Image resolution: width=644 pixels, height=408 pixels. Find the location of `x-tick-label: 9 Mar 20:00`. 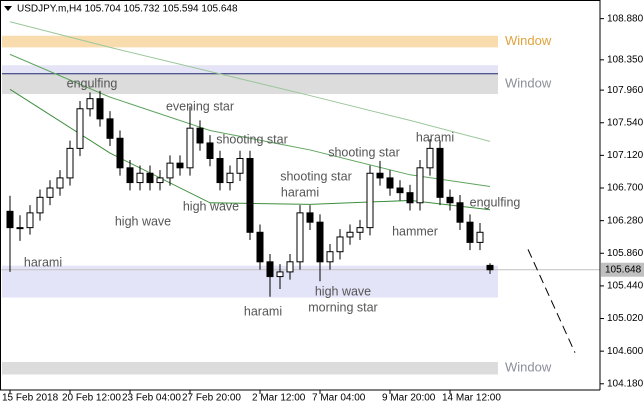

x-tick-label: 9 Mar 20:00 is located at coordinates (409, 398).